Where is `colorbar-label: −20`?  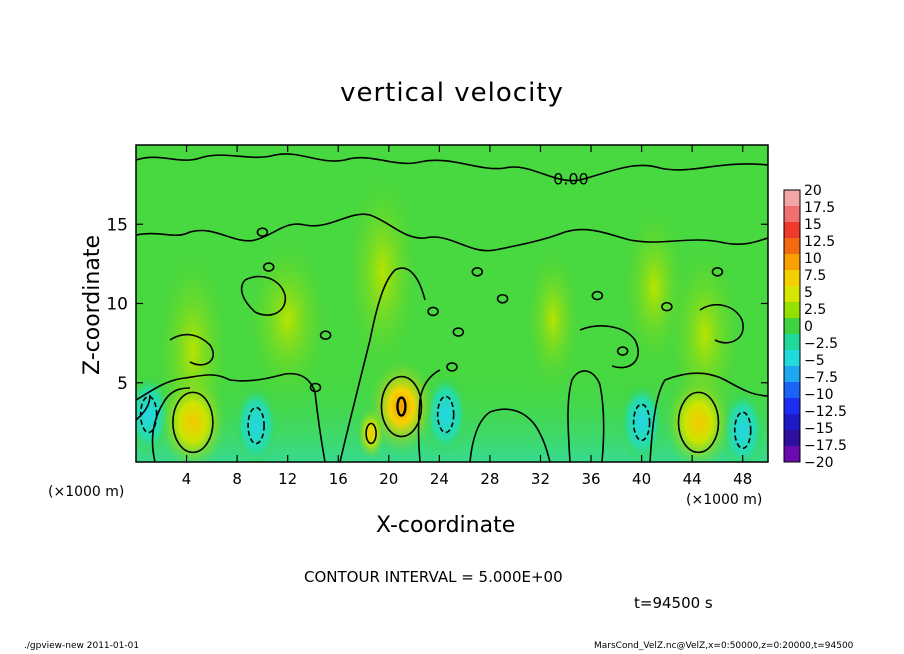
colorbar-label: −20 is located at coordinates (819, 463).